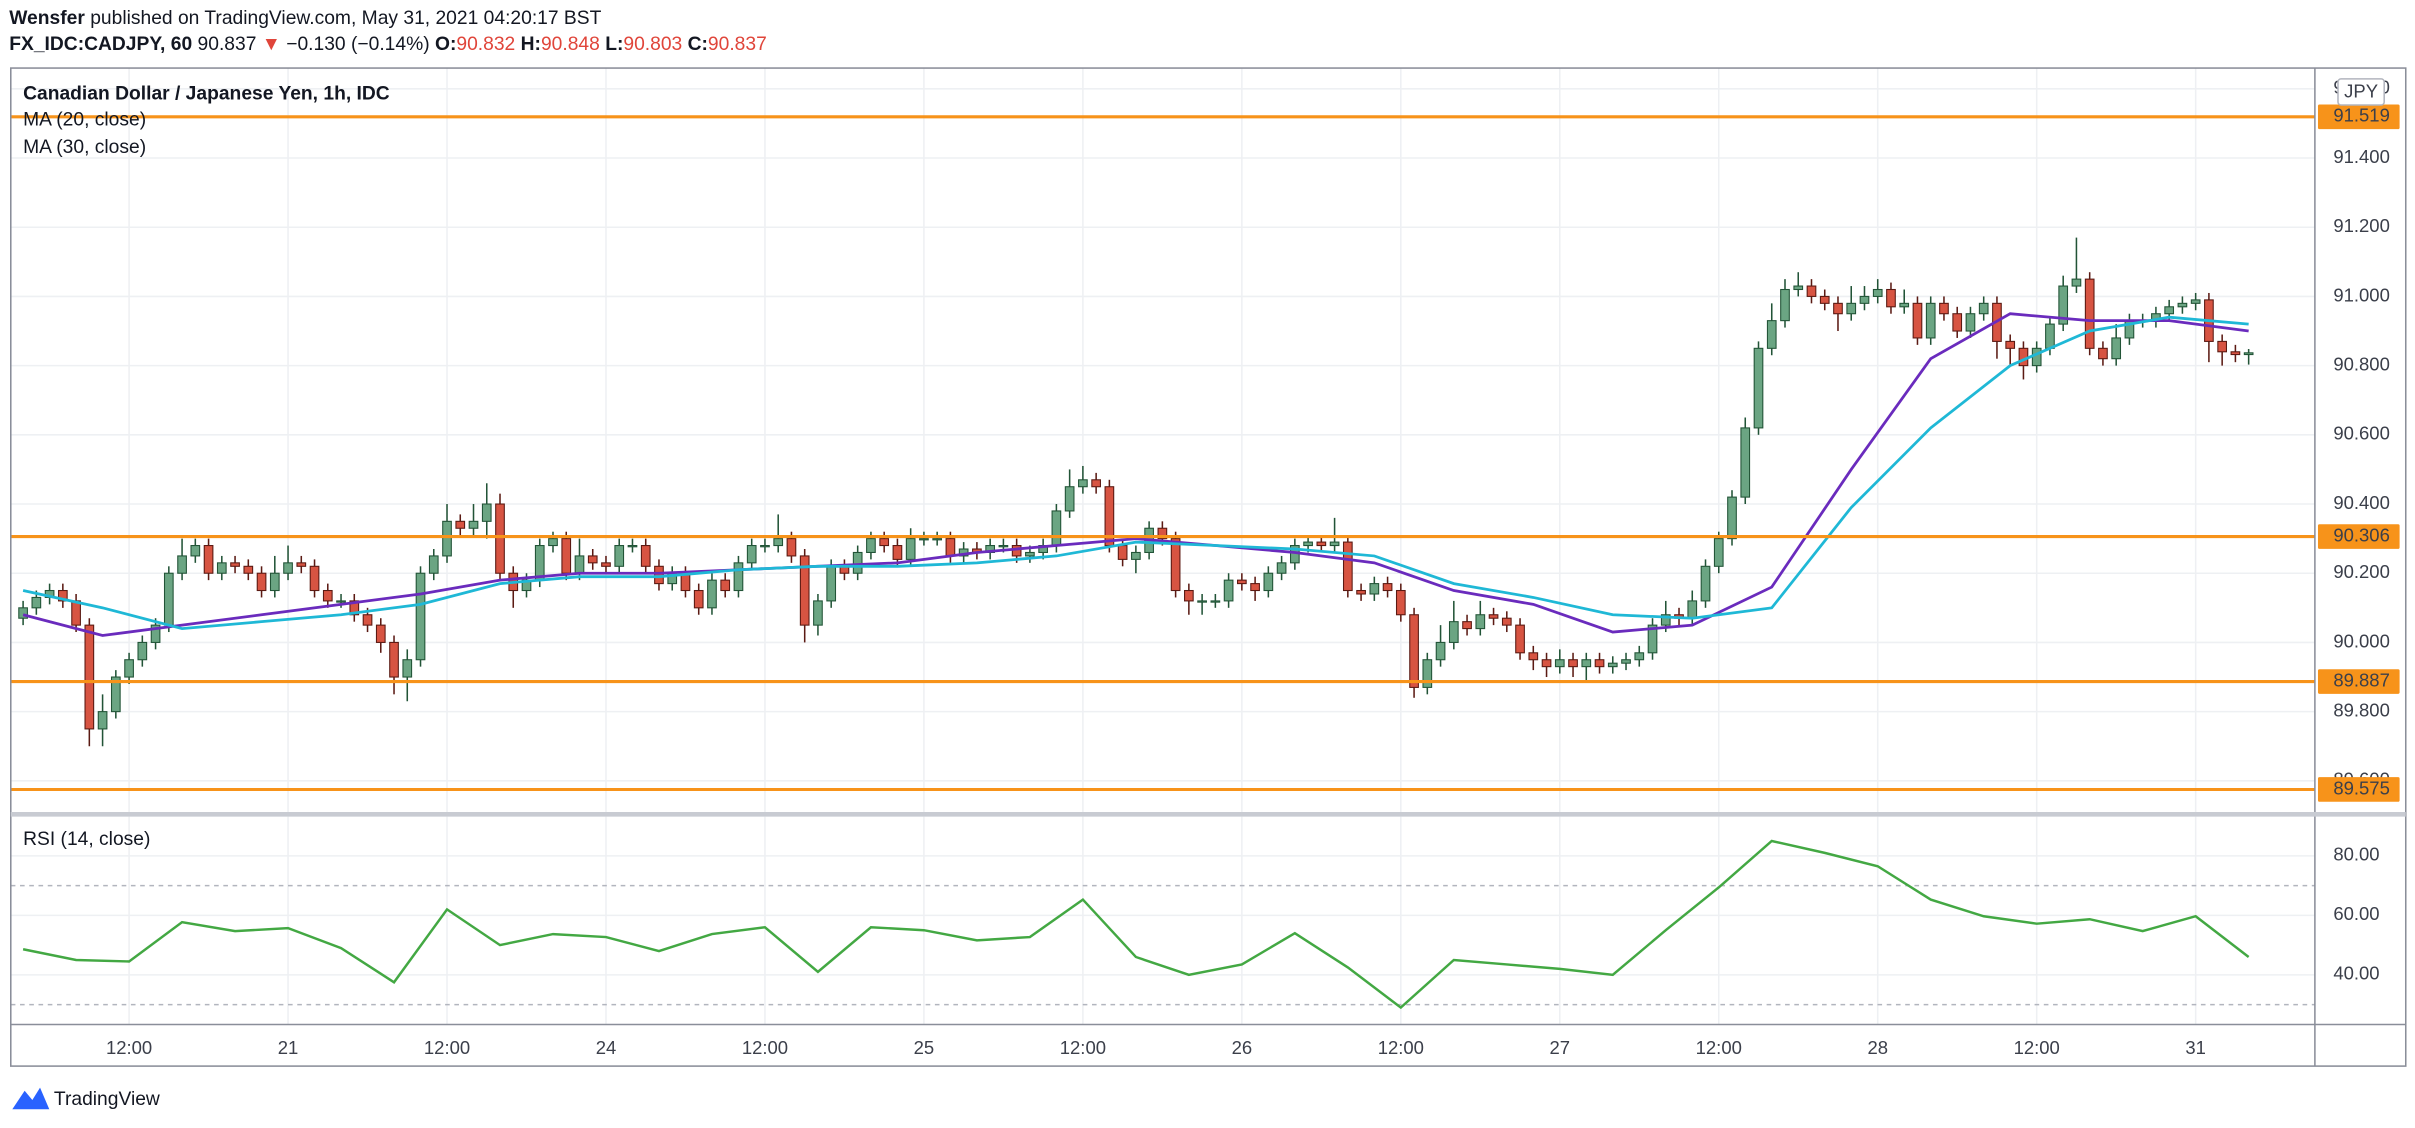  Describe the element at coordinates (47, 18) in the screenshot. I see `author: Wensfer` at that location.